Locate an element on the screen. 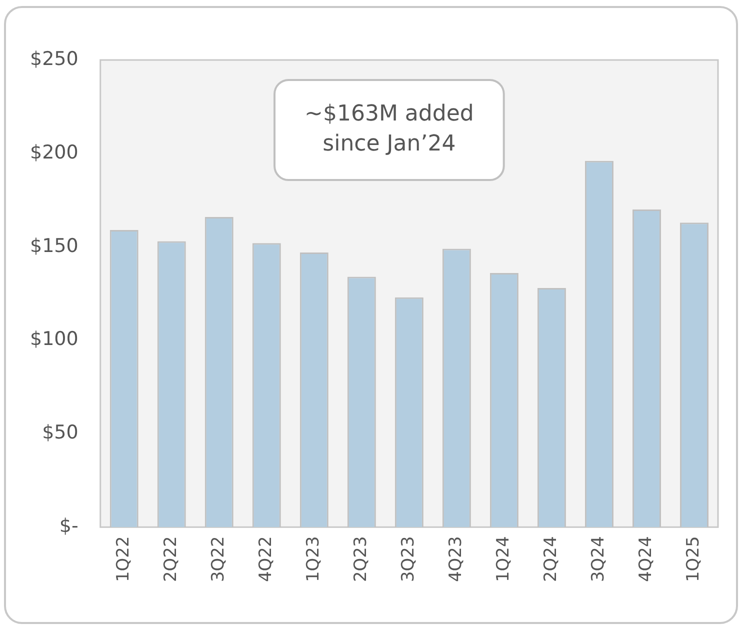 This screenshot has width=746, height=631. y-tick-label: $50 is located at coordinates (60, 433).